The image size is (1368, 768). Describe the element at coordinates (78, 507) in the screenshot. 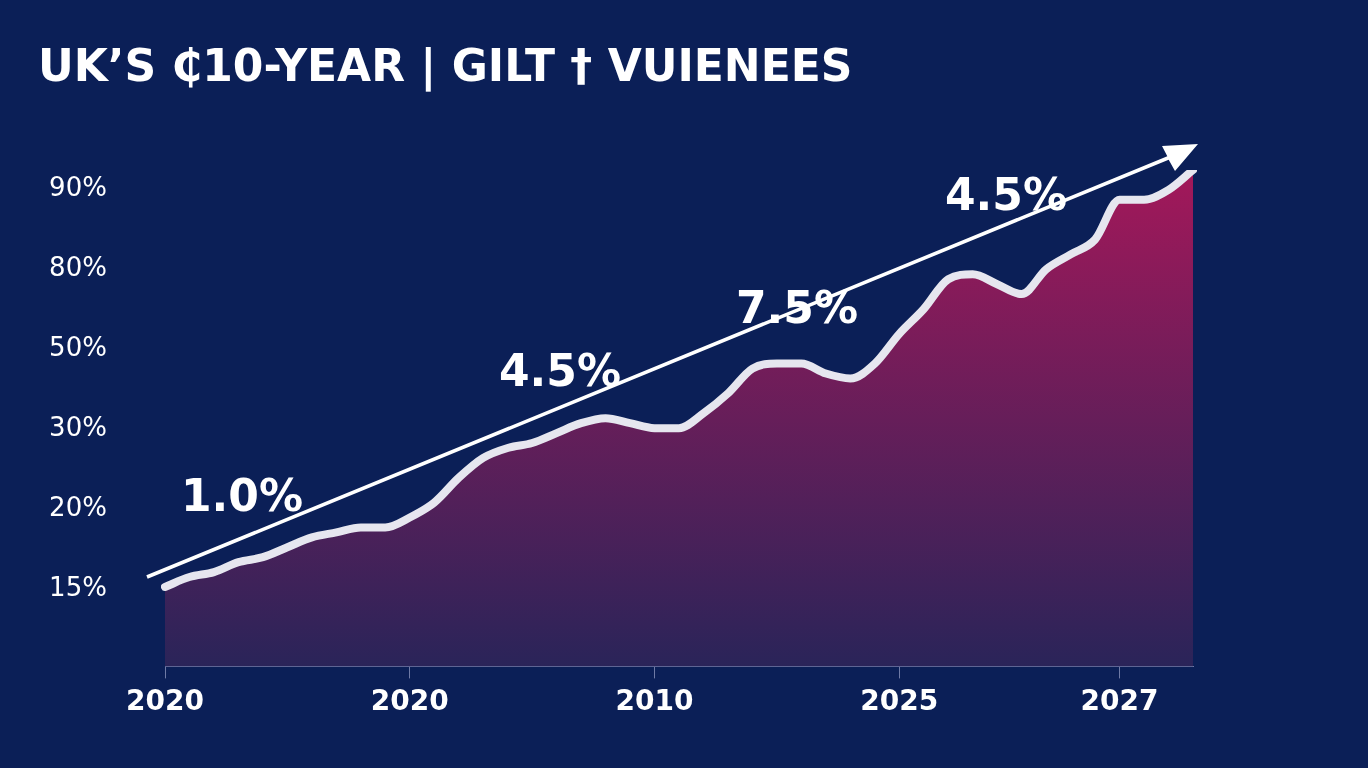

I see `text: 20%` at that location.